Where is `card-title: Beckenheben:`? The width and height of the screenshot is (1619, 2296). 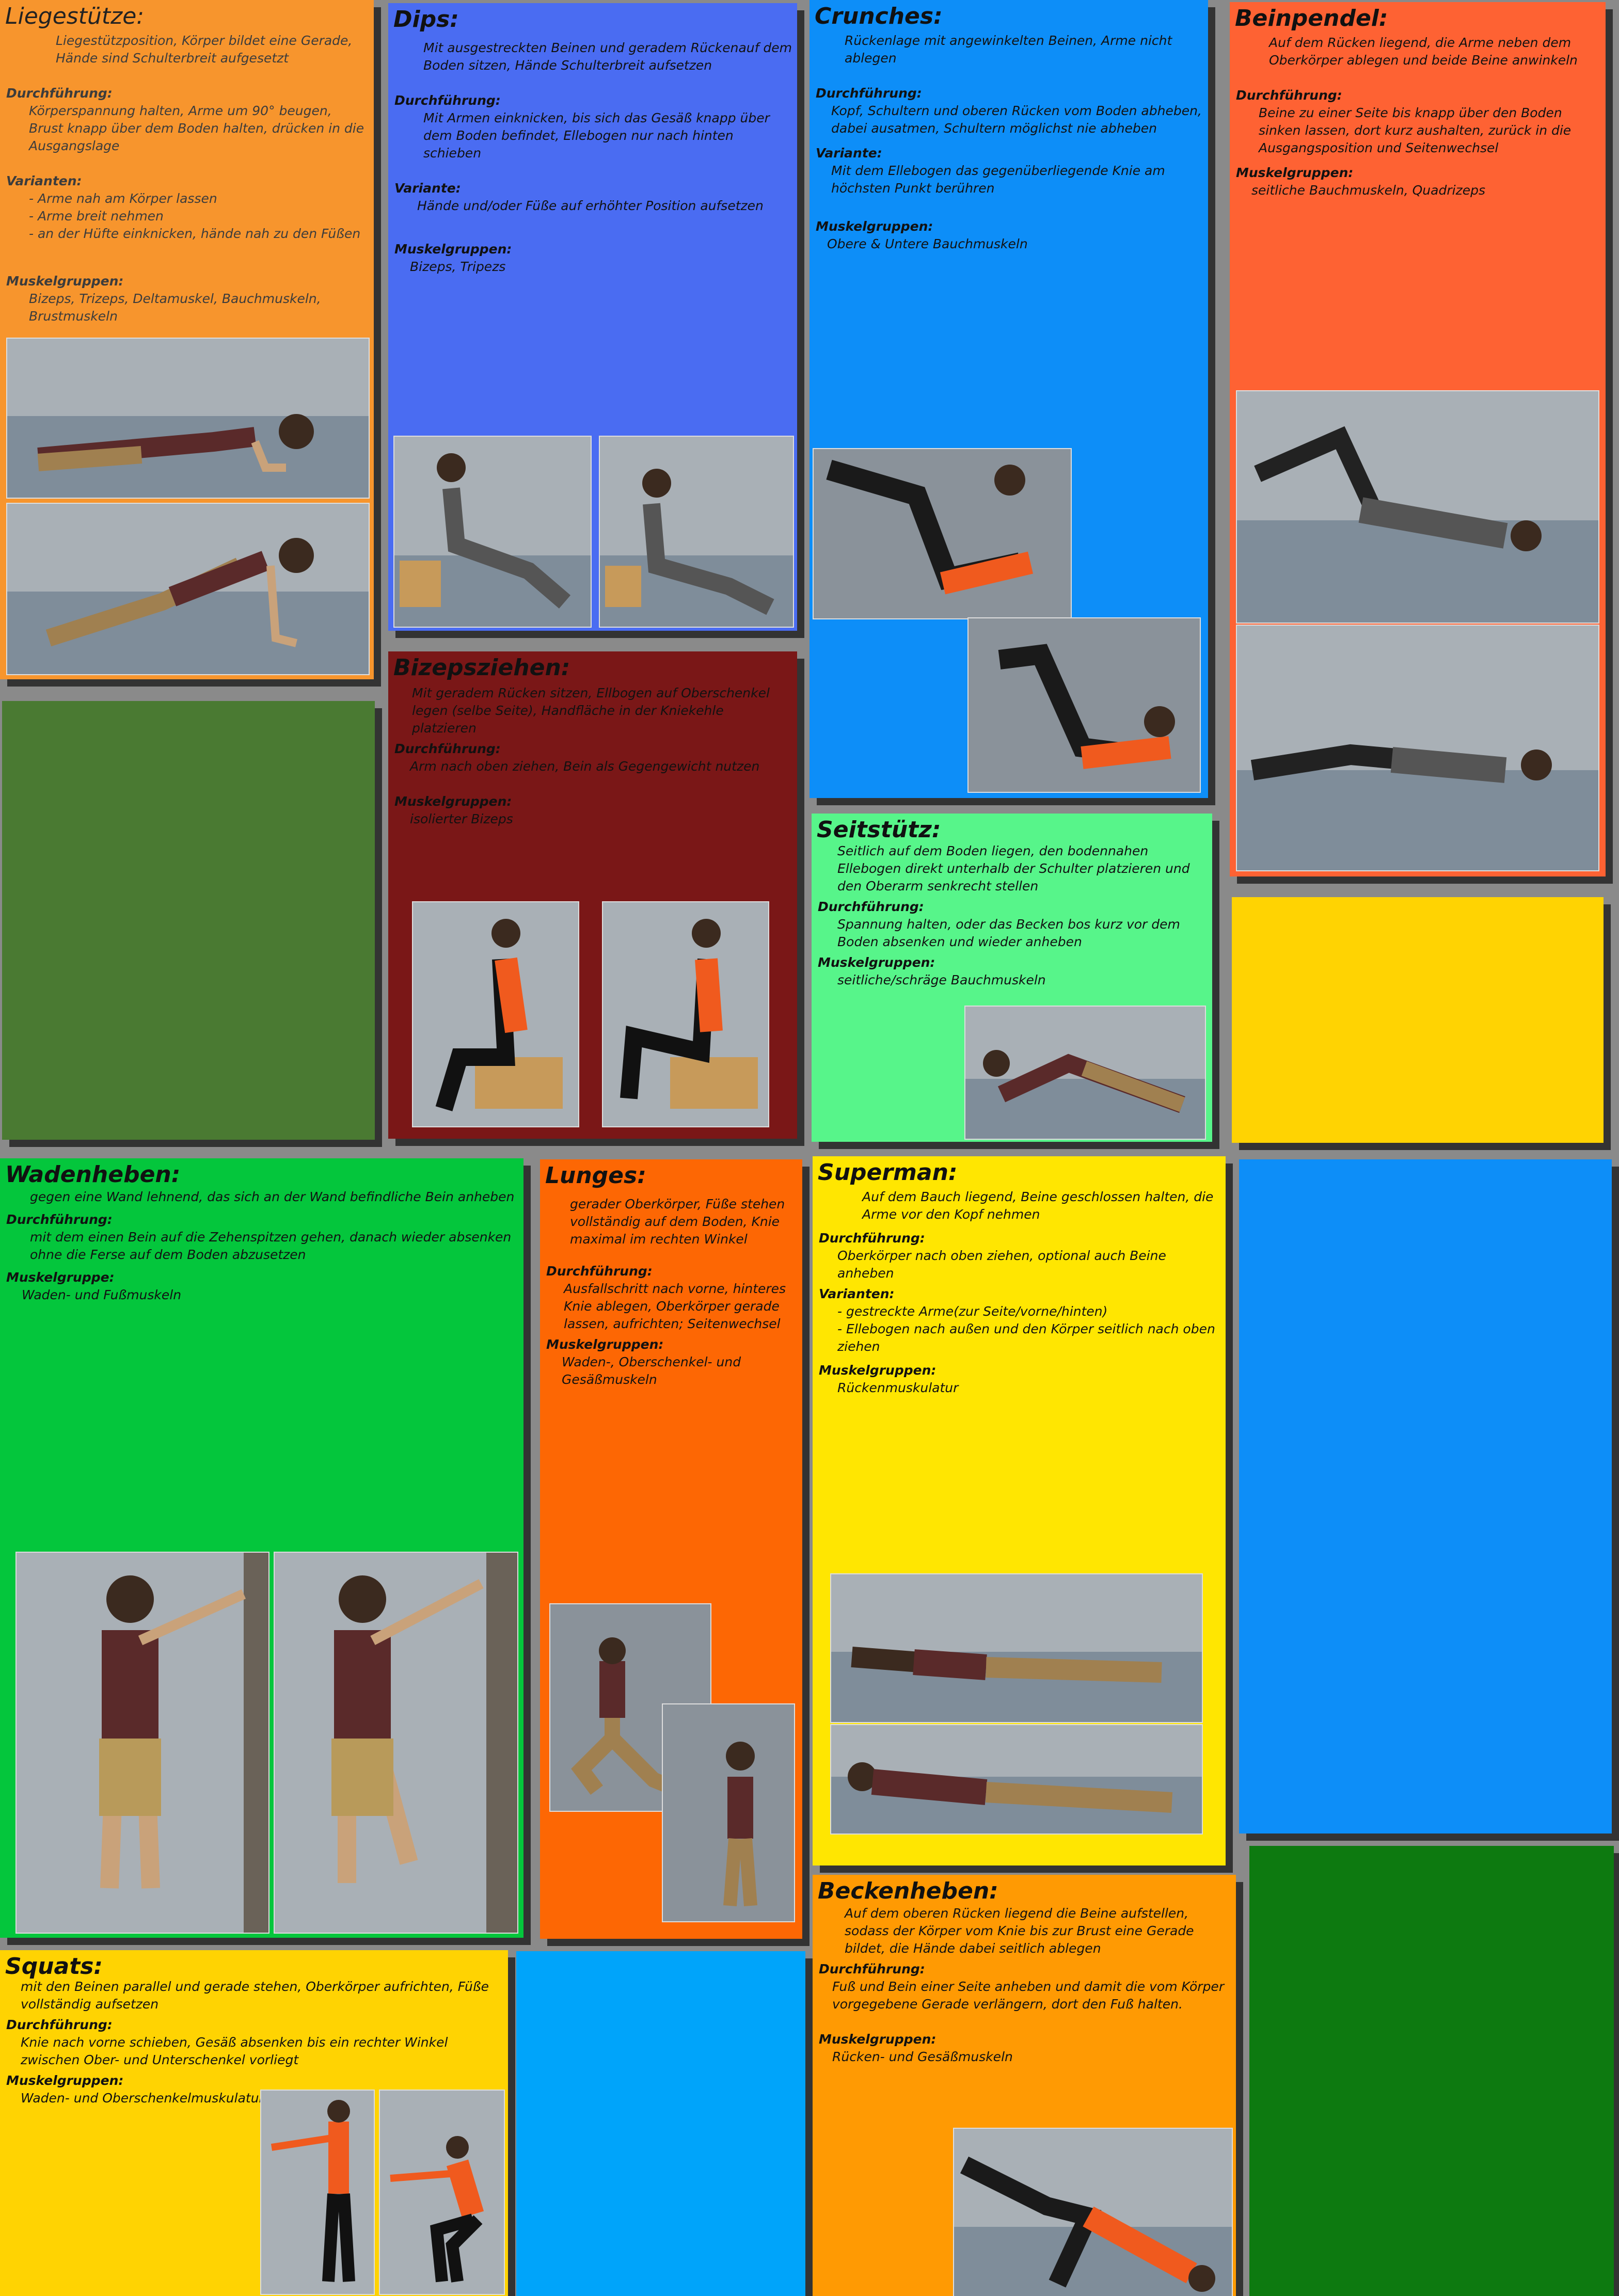
card-title: Beckenheben: is located at coordinates (908, 1891).